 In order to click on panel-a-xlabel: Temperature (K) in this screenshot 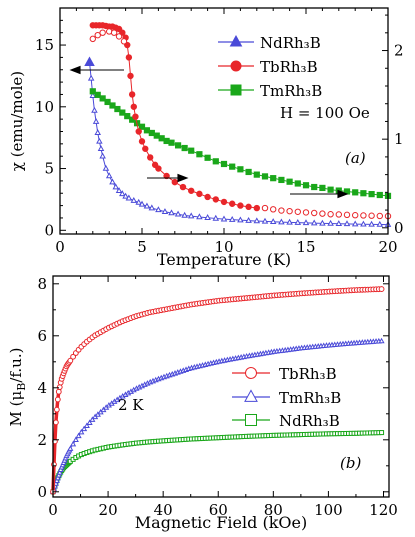, I will do `click(224, 259)`.